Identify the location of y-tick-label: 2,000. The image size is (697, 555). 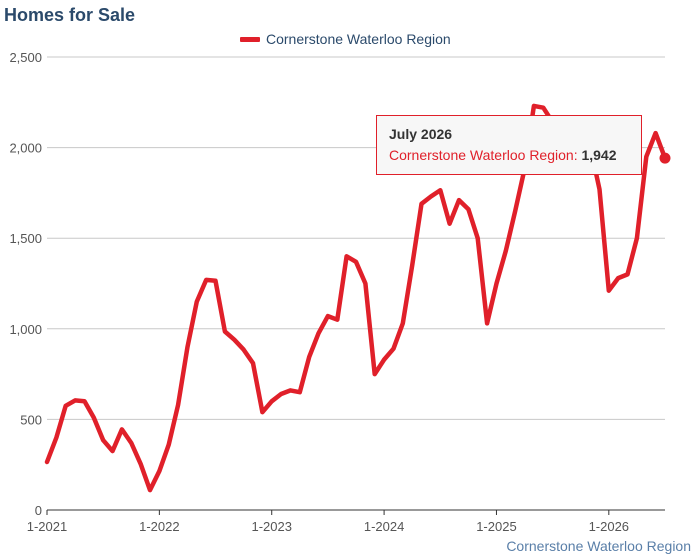
(25, 148).